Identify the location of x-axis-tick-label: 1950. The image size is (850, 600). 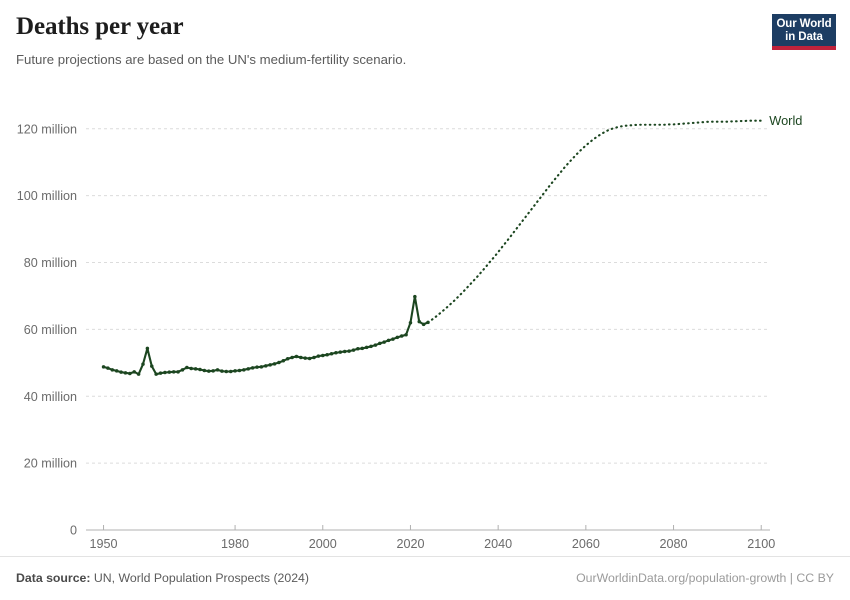
(104, 544).